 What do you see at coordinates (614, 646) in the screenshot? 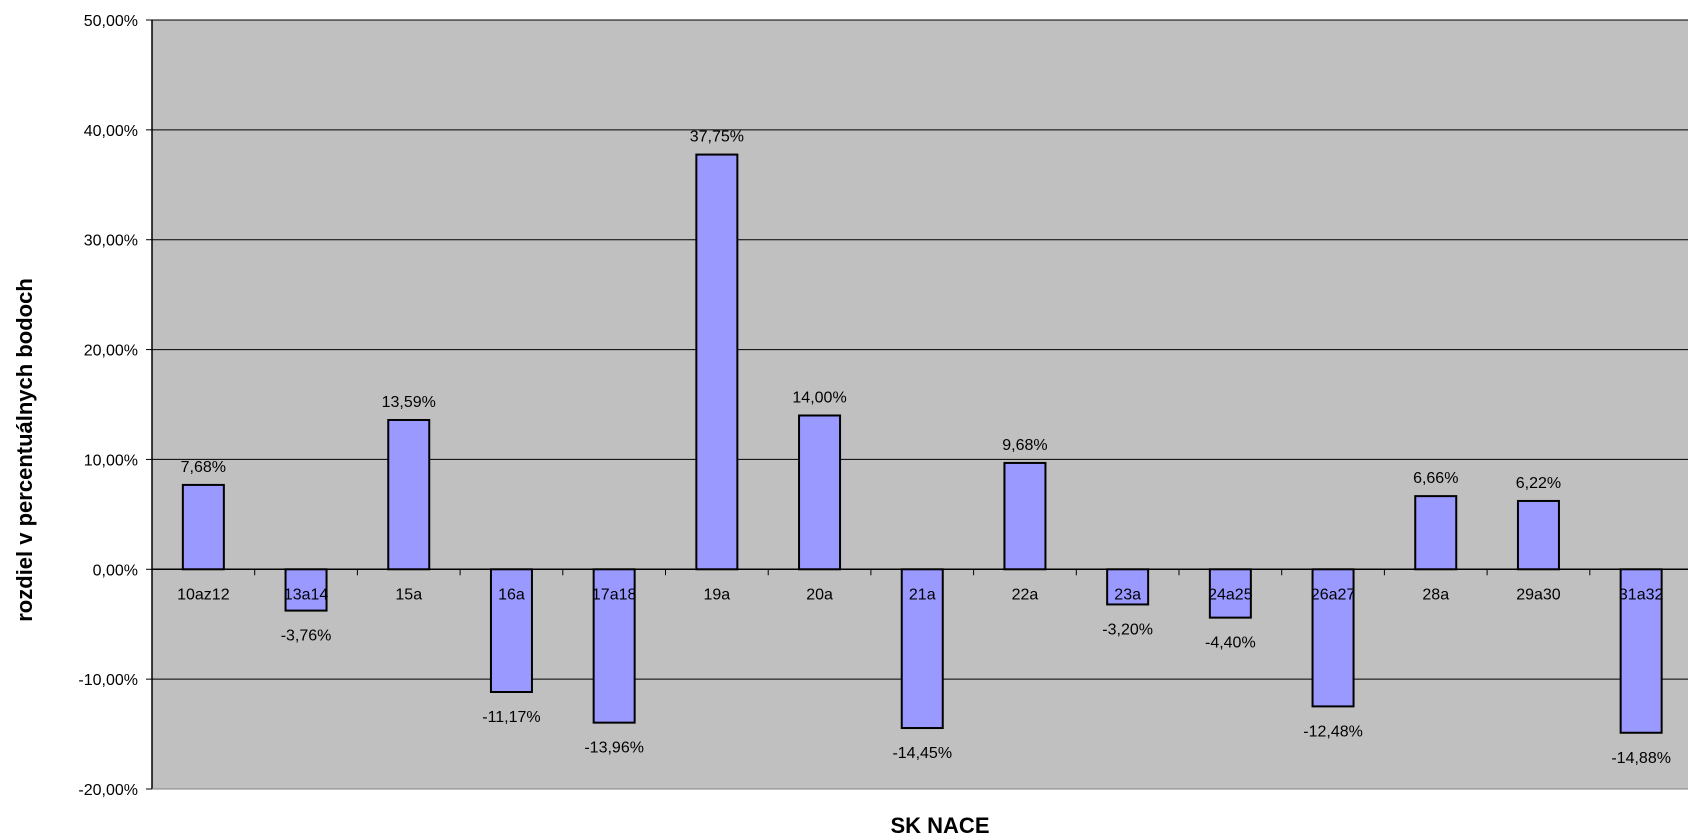
I see `bar-17a18` at bounding box center [614, 646].